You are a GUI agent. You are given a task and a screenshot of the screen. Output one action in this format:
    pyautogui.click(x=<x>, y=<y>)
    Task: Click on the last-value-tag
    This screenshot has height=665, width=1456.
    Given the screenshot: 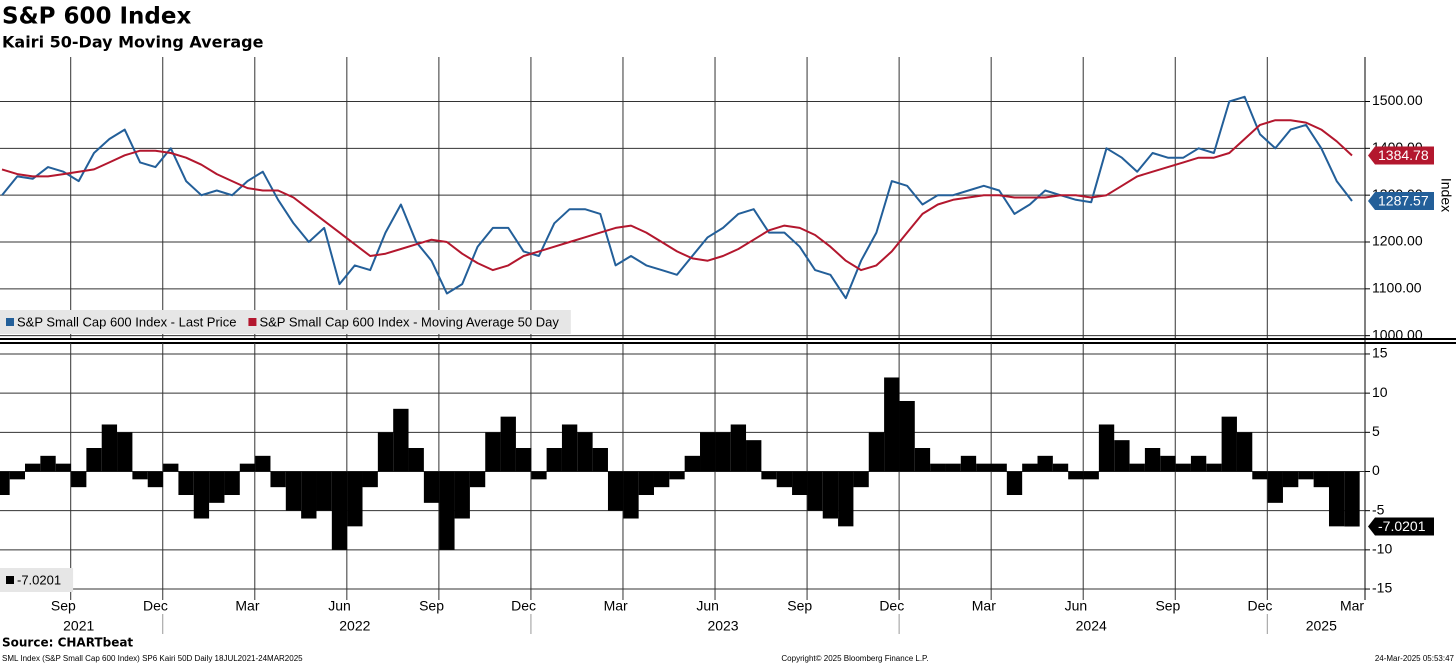 What is the action you would take?
    pyautogui.click(x=1401, y=155)
    